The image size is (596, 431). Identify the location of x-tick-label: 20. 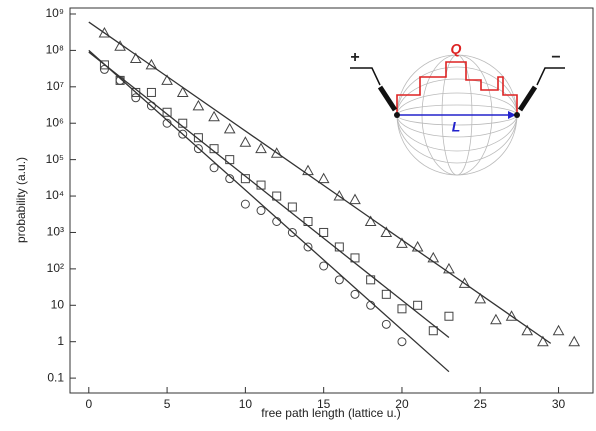
(402, 404).